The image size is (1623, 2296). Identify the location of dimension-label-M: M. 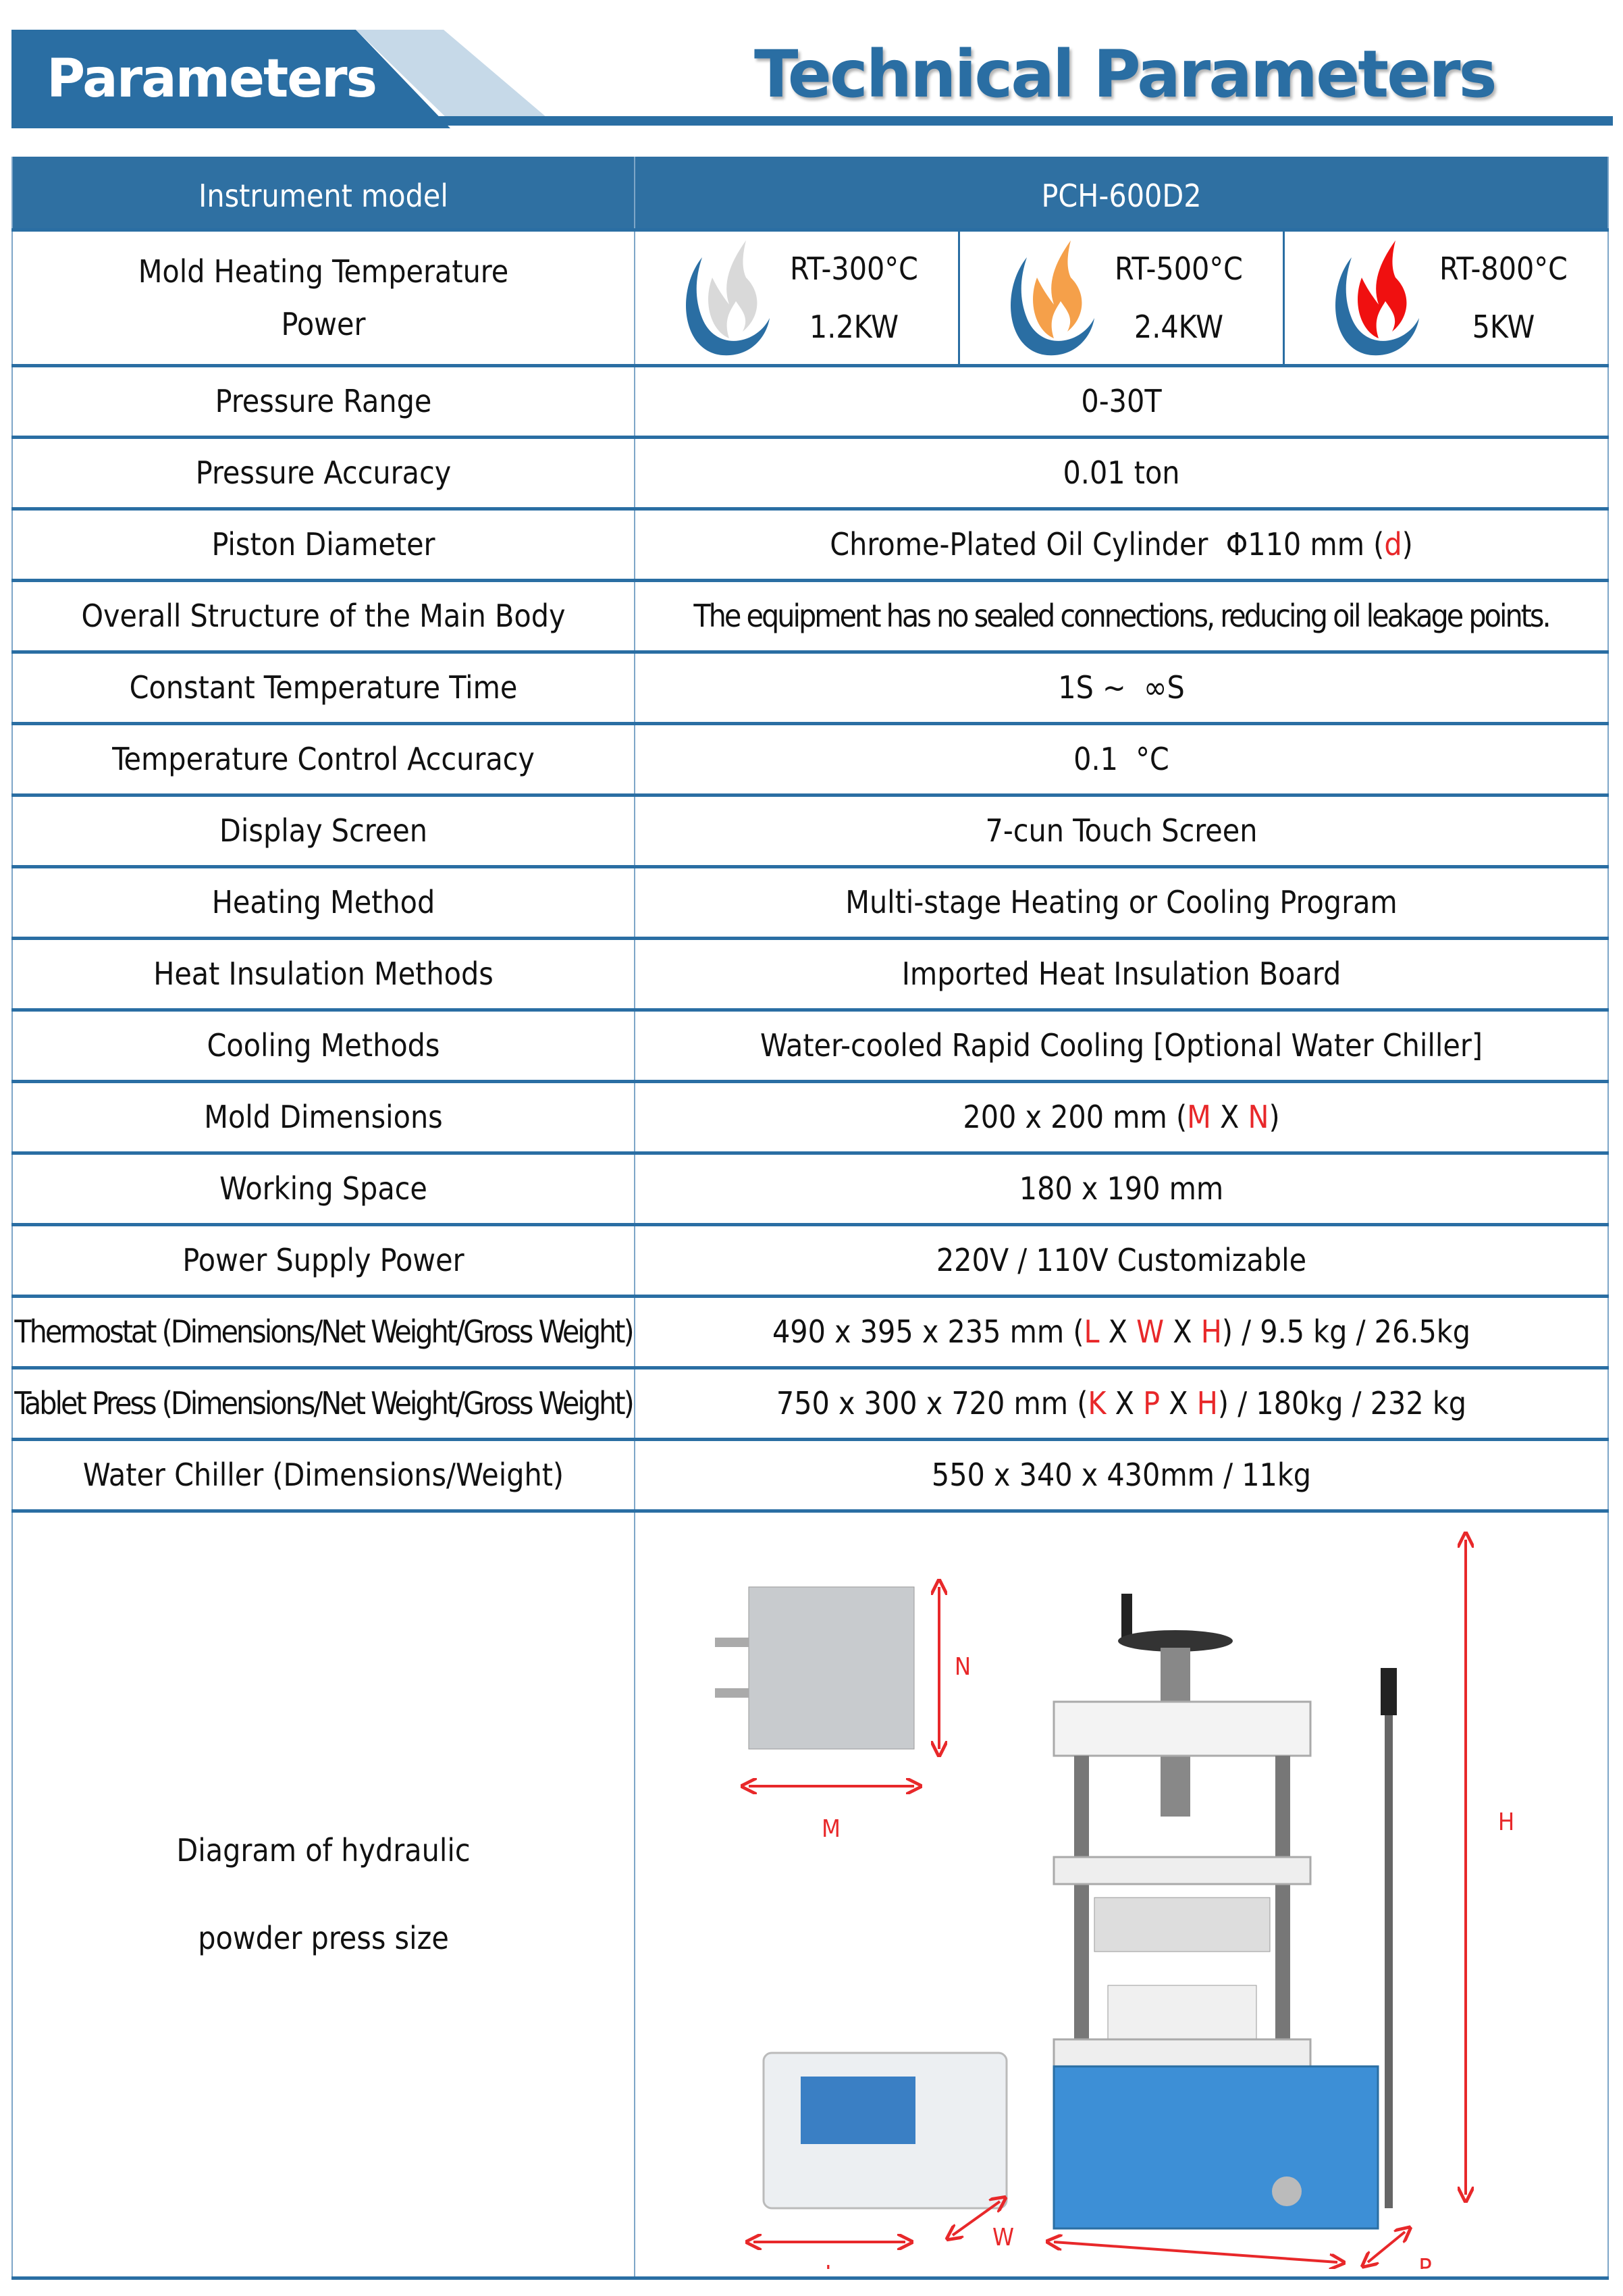
(831, 1829).